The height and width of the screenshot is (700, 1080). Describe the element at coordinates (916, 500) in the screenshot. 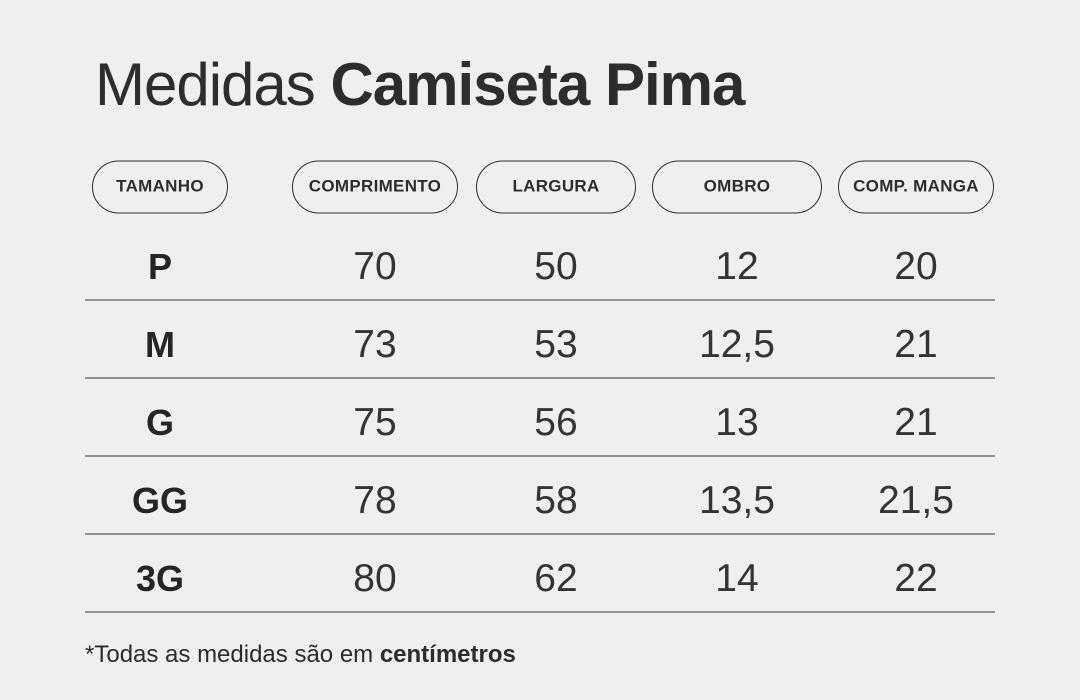

I see `value-comp-manga: 21,5` at that location.